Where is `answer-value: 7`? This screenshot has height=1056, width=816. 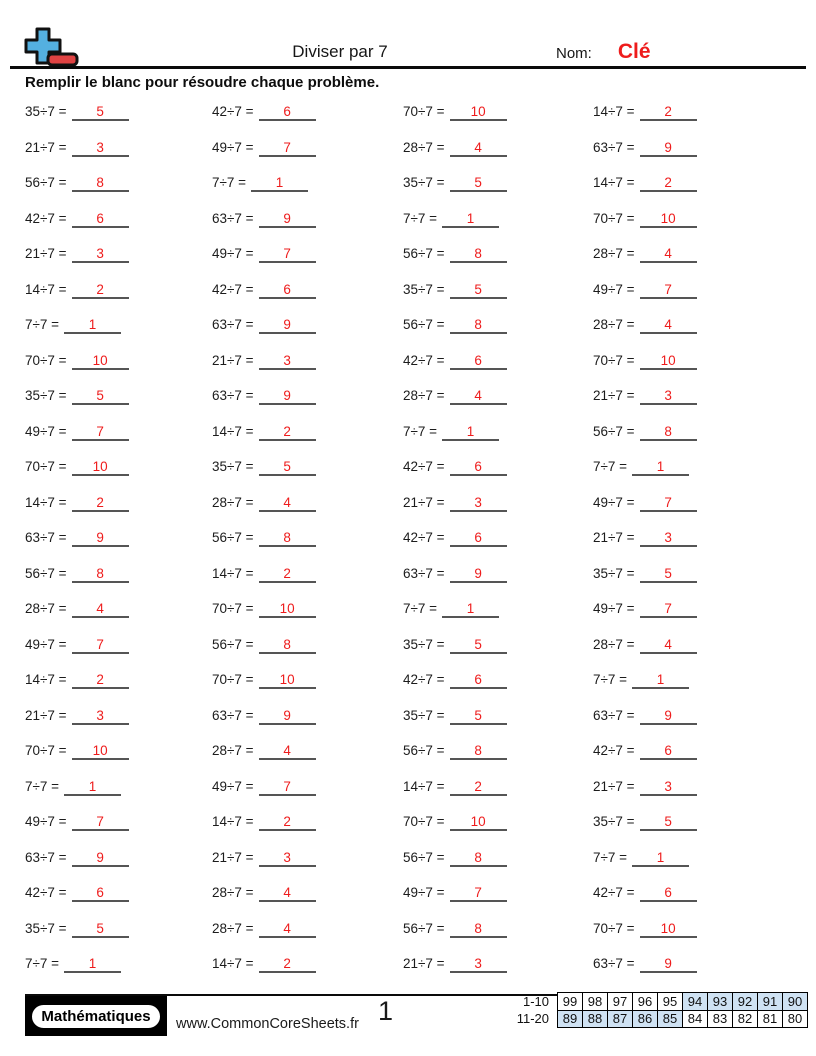 answer-value: 7 is located at coordinates (100, 431).